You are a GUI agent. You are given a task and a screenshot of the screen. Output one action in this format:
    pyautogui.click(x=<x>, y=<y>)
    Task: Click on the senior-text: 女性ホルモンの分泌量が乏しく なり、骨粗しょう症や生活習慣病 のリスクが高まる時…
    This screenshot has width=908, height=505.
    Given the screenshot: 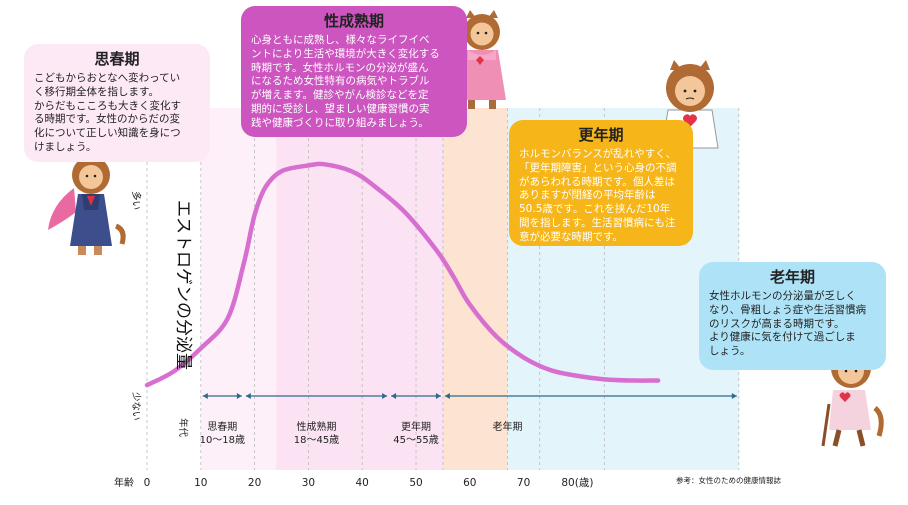 What is the action you would take?
    pyautogui.click(x=788, y=323)
    